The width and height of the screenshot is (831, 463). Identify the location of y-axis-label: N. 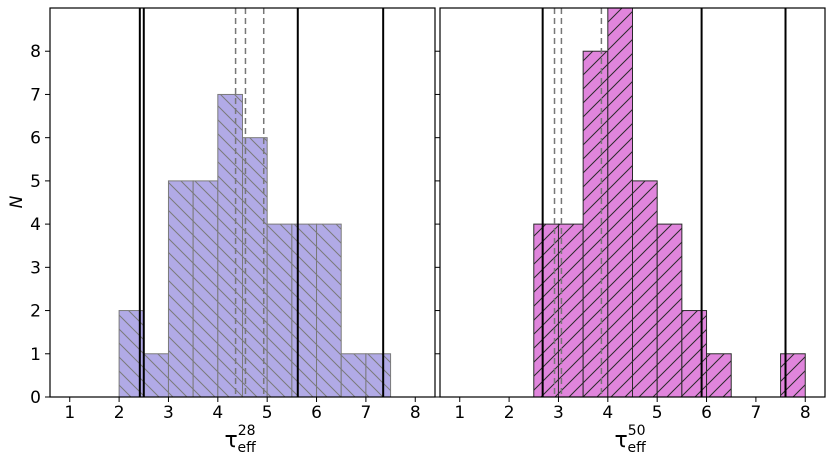
(17, 201).